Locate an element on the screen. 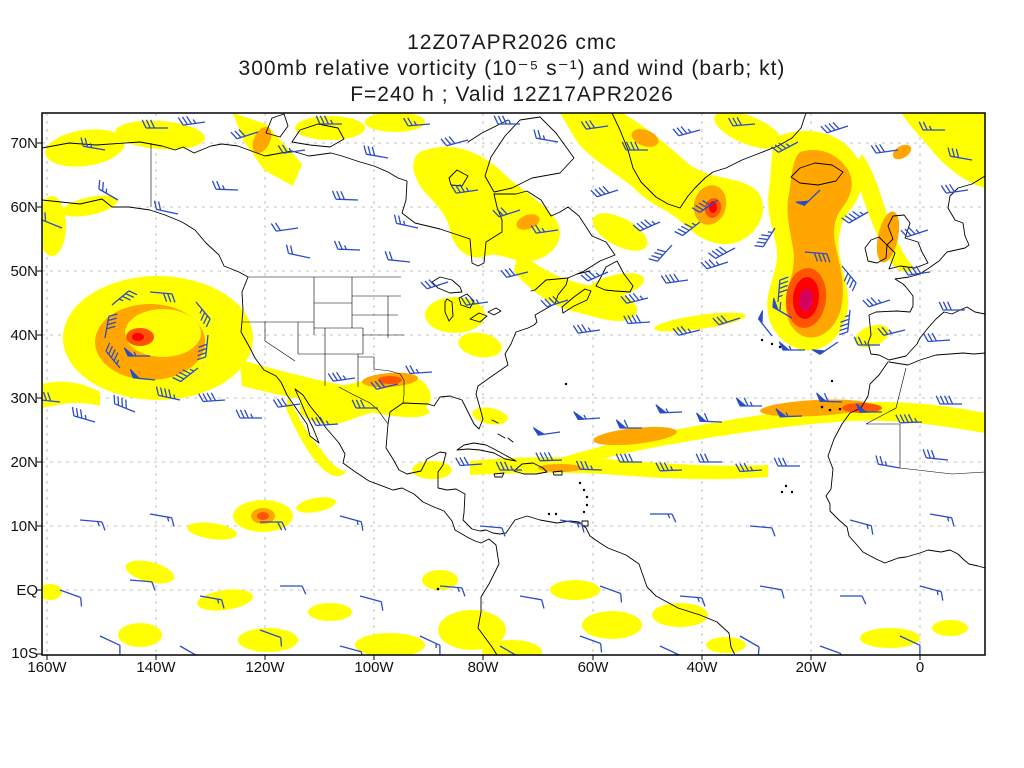  coastline-lake-michigan is located at coordinates (449, 310).